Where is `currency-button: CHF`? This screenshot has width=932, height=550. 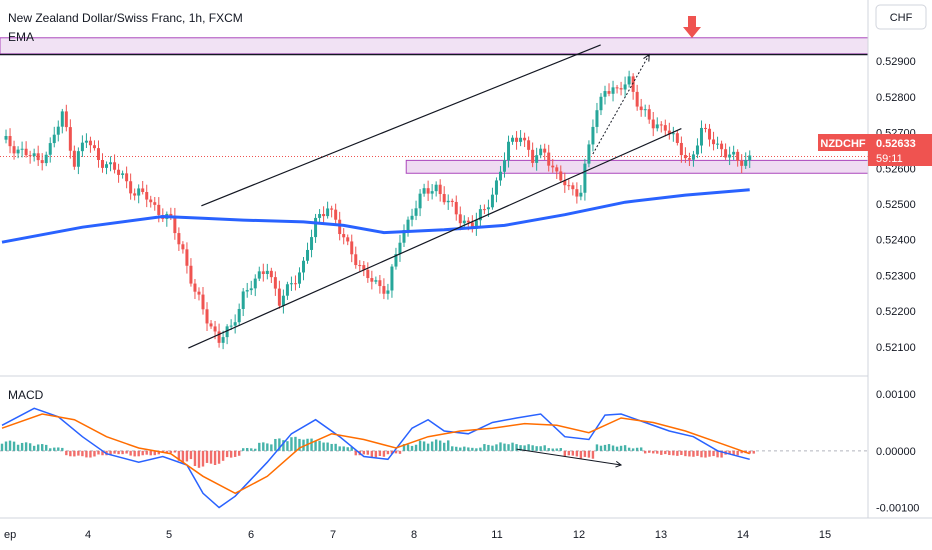 currency-button: CHF is located at coordinates (901, 17).